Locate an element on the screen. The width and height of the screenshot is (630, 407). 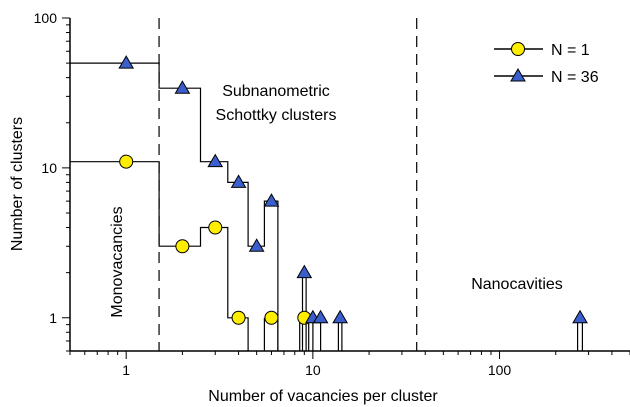
annotation-nanocavities: Nanocavities is located at coordinates (517, 284).